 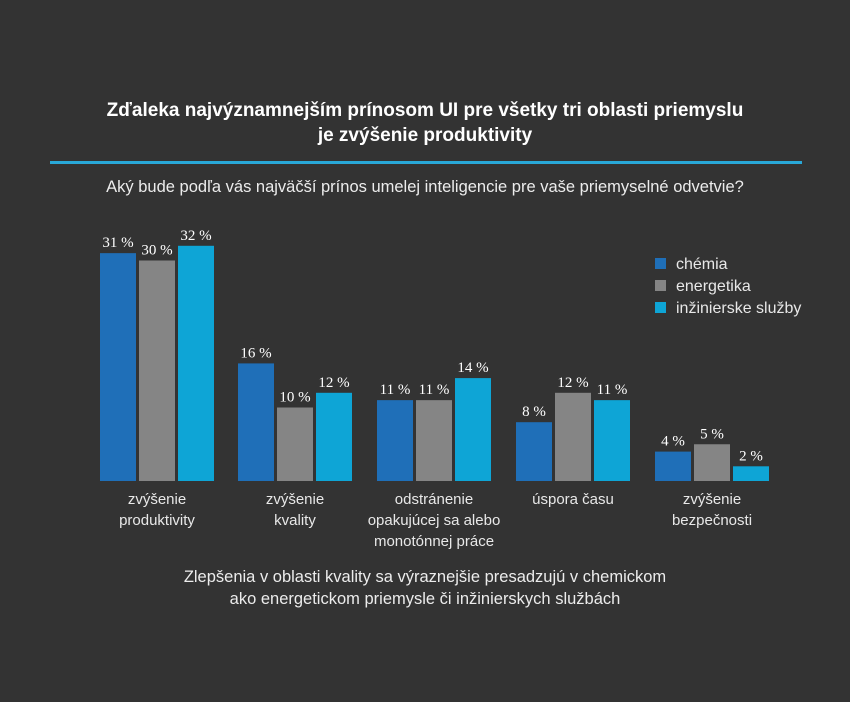 I want to click on data-label-2-2: 10 %, so click(x=294, y=398).